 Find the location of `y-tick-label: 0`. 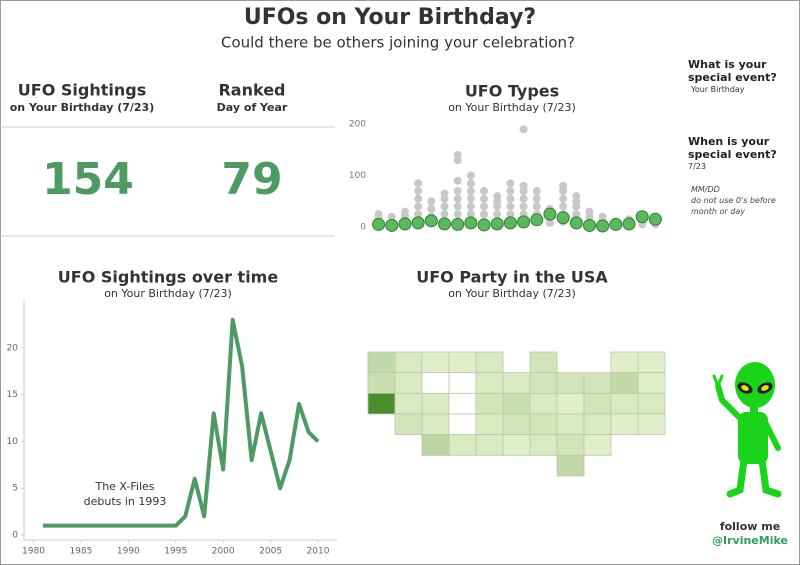

y-tick-label: 0 is located at coordinates (363, 228).